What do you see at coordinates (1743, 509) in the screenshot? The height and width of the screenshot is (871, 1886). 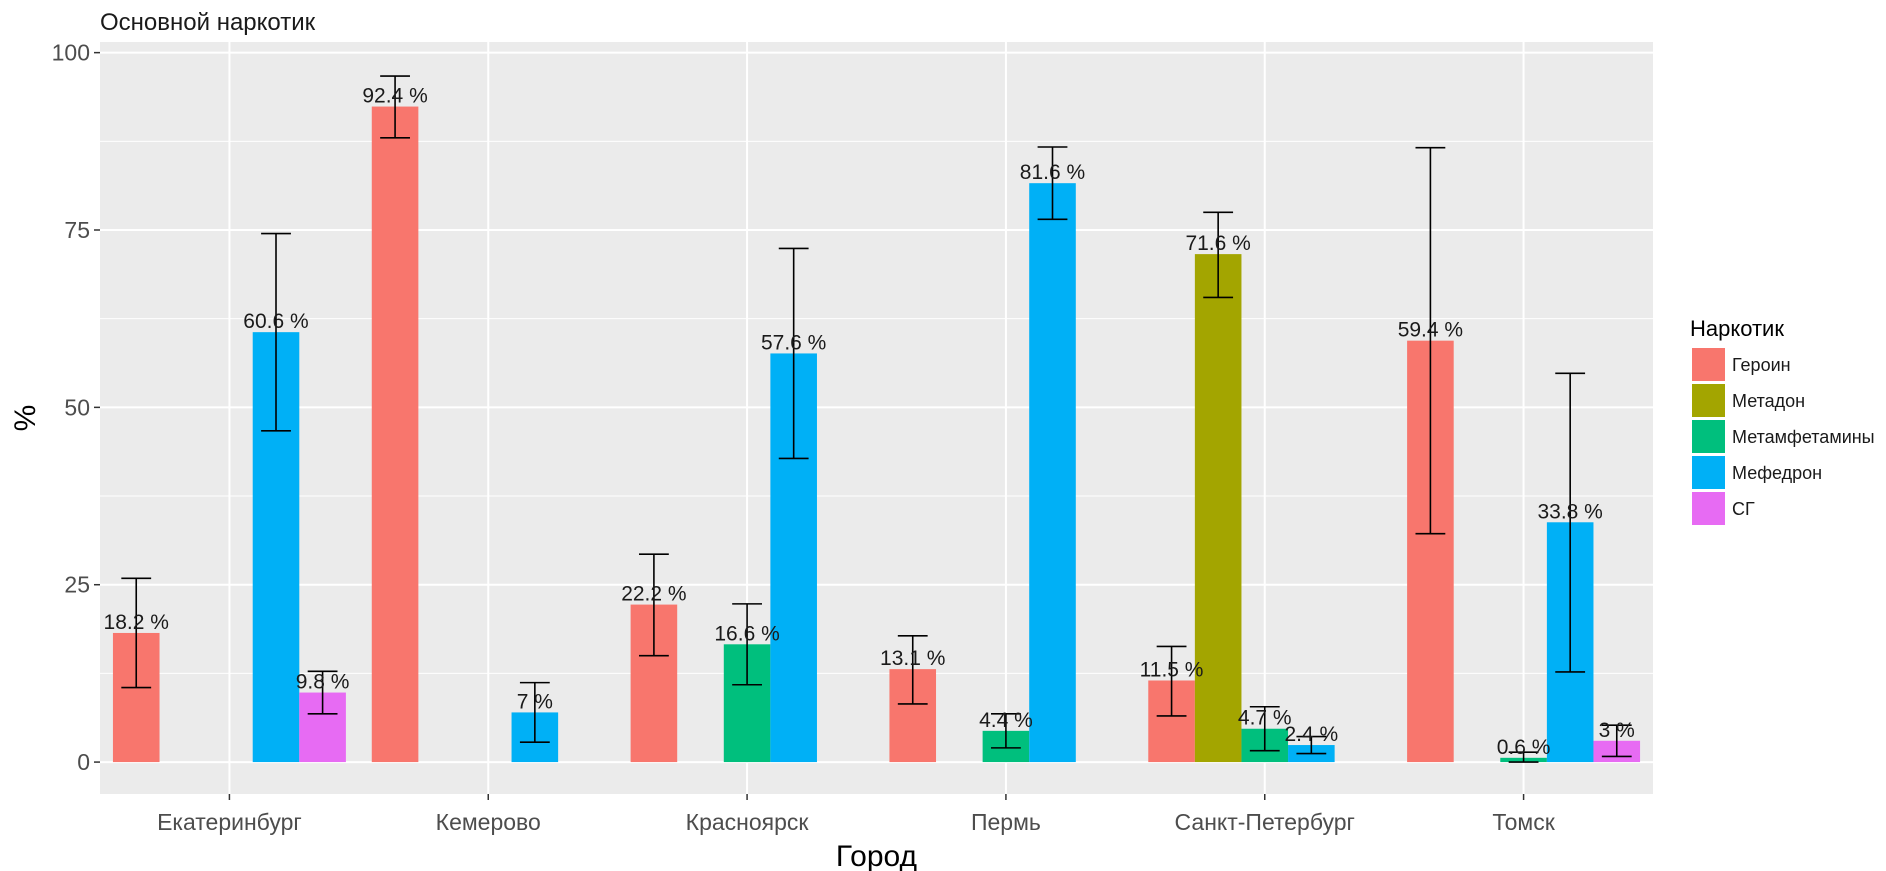 I see `legend-label: СГ` at bounding box center [1743, 509].